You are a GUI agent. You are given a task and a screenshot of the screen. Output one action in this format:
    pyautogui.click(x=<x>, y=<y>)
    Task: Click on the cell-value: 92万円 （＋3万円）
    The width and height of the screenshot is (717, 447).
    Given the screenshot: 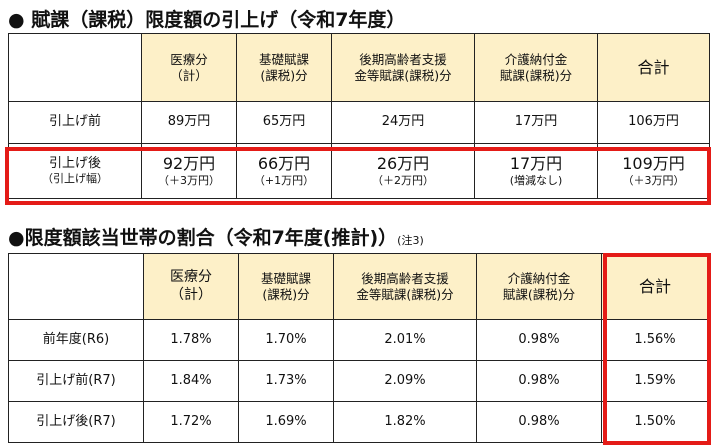 What is the action you would take?
    pyautogui.click(x=189, y=171)
    